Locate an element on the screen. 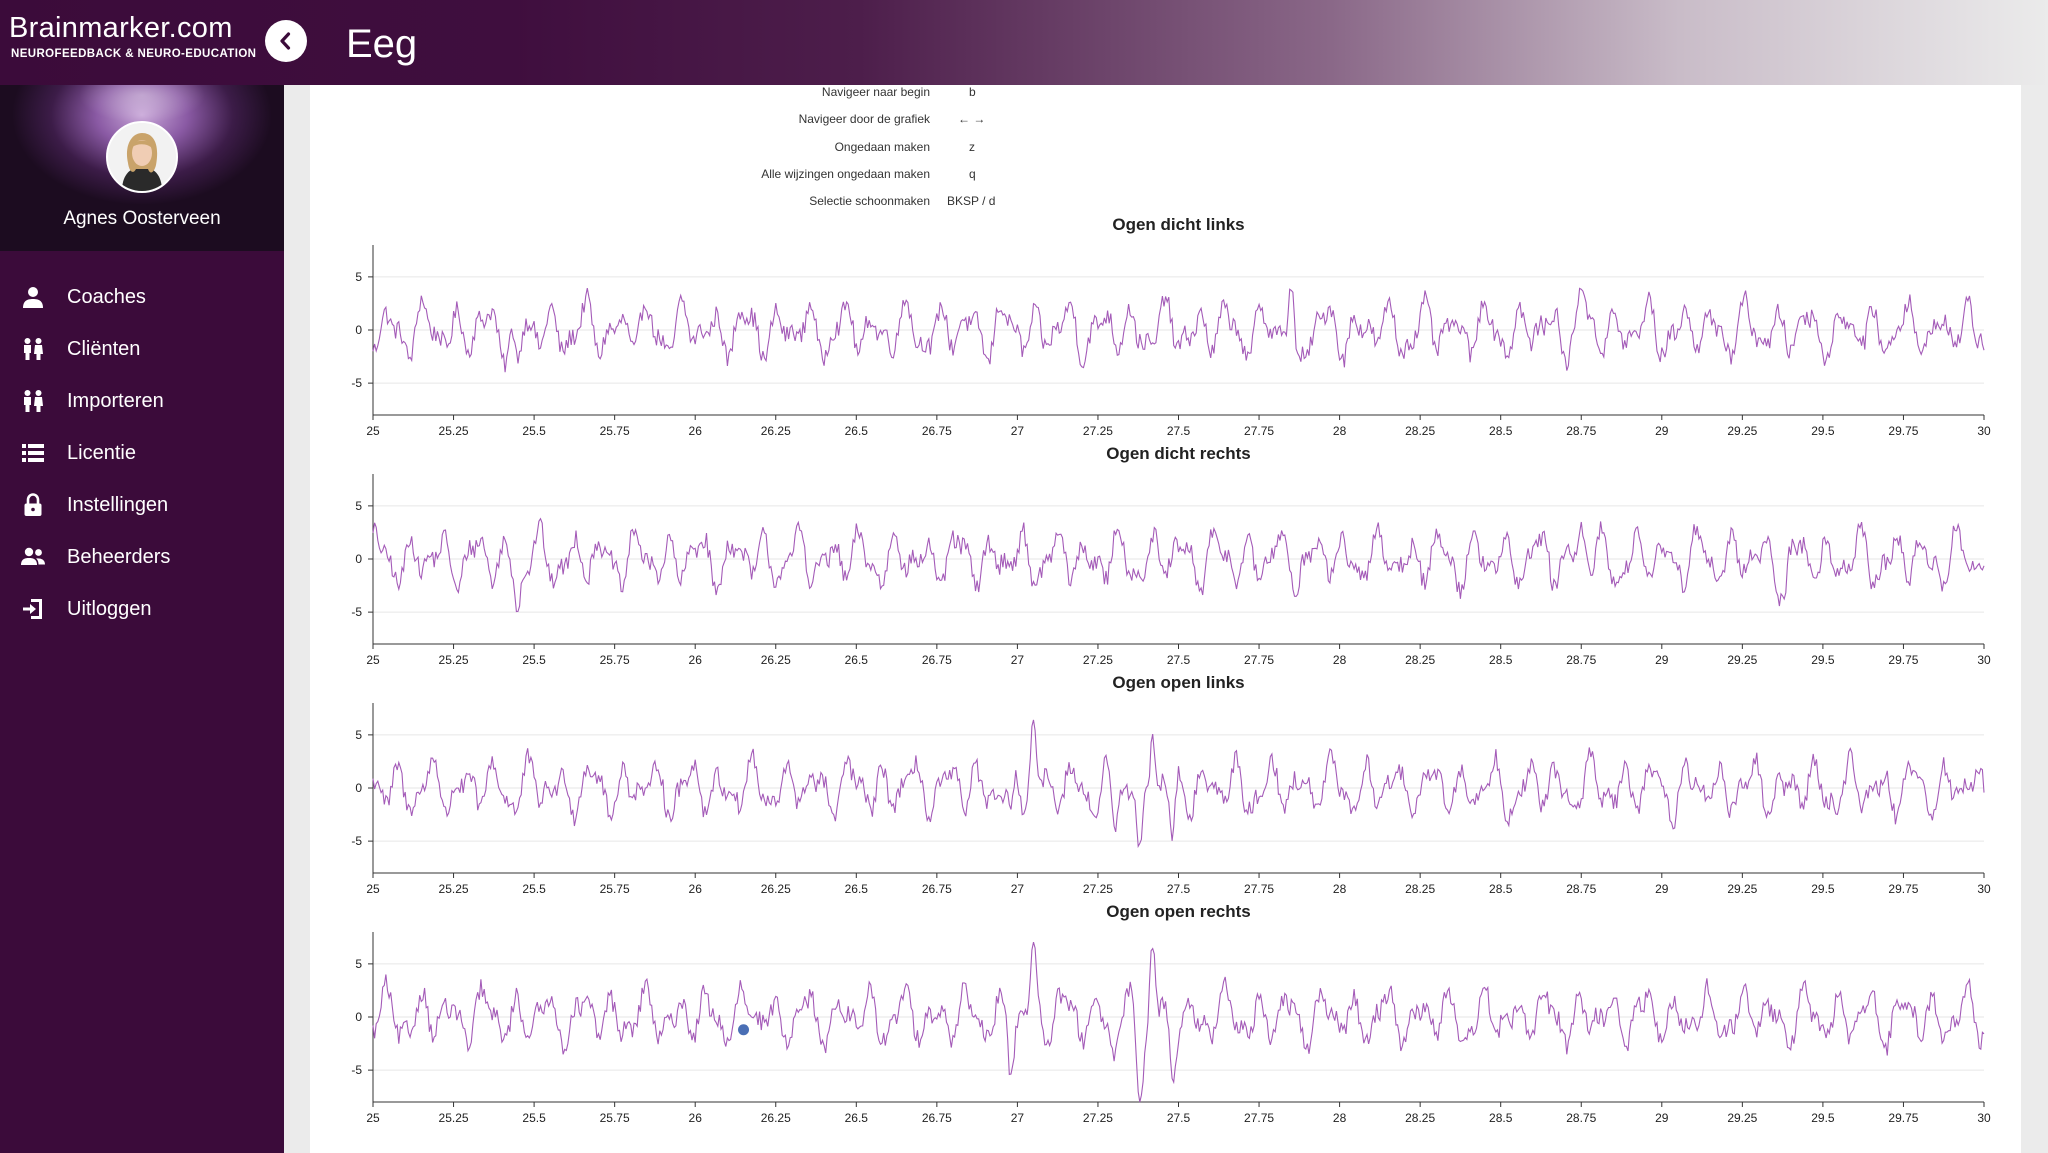  sidebar-item-label: Uitloggen is located at coordinates (109, 608).